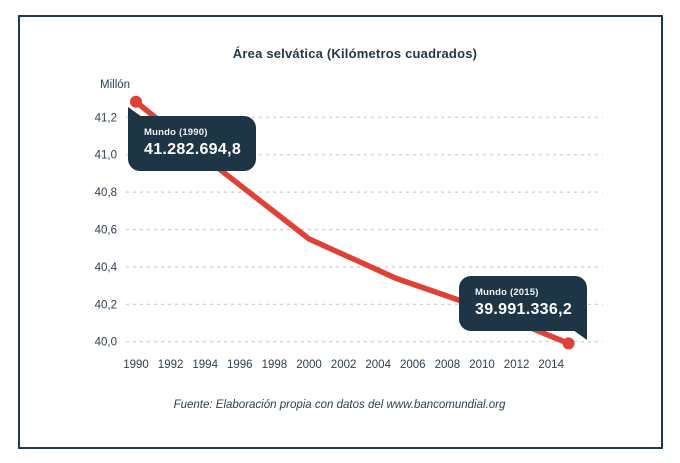 This screenshot has height=463, width=680. Describe the element at coordinates (192, 139) in the screenshot. I see `tooltip-1990: Mundo (1990) 41.282.694,8` at that location.